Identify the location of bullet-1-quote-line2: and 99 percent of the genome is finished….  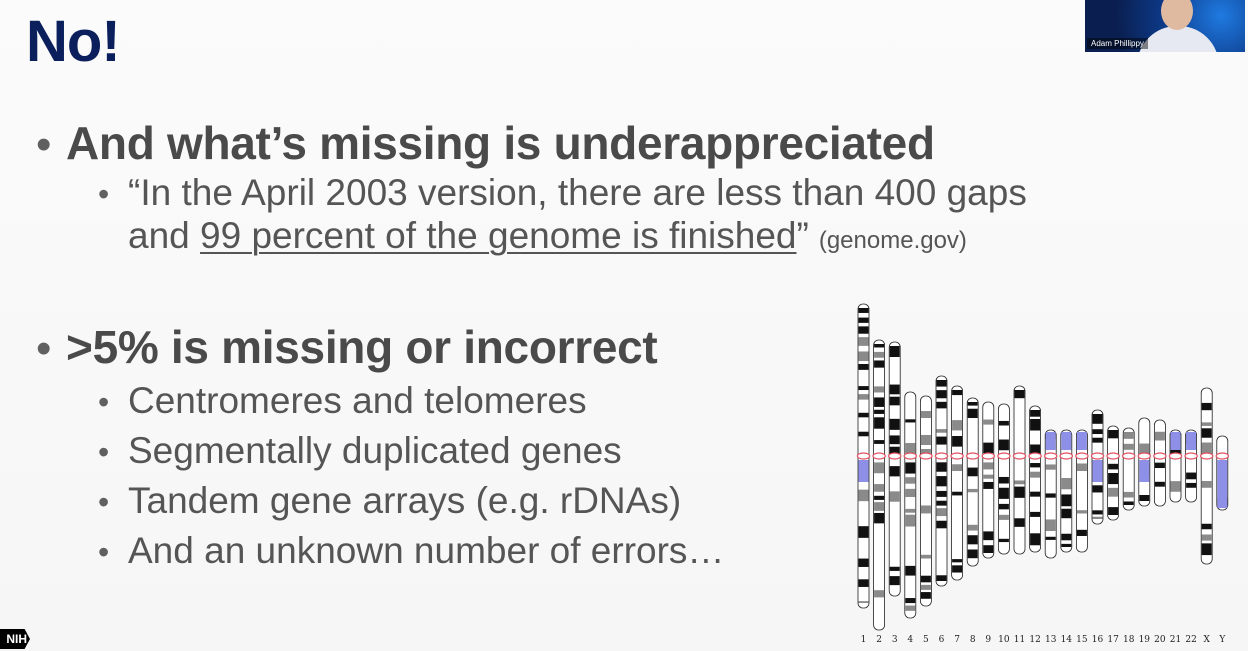
(547, 236).